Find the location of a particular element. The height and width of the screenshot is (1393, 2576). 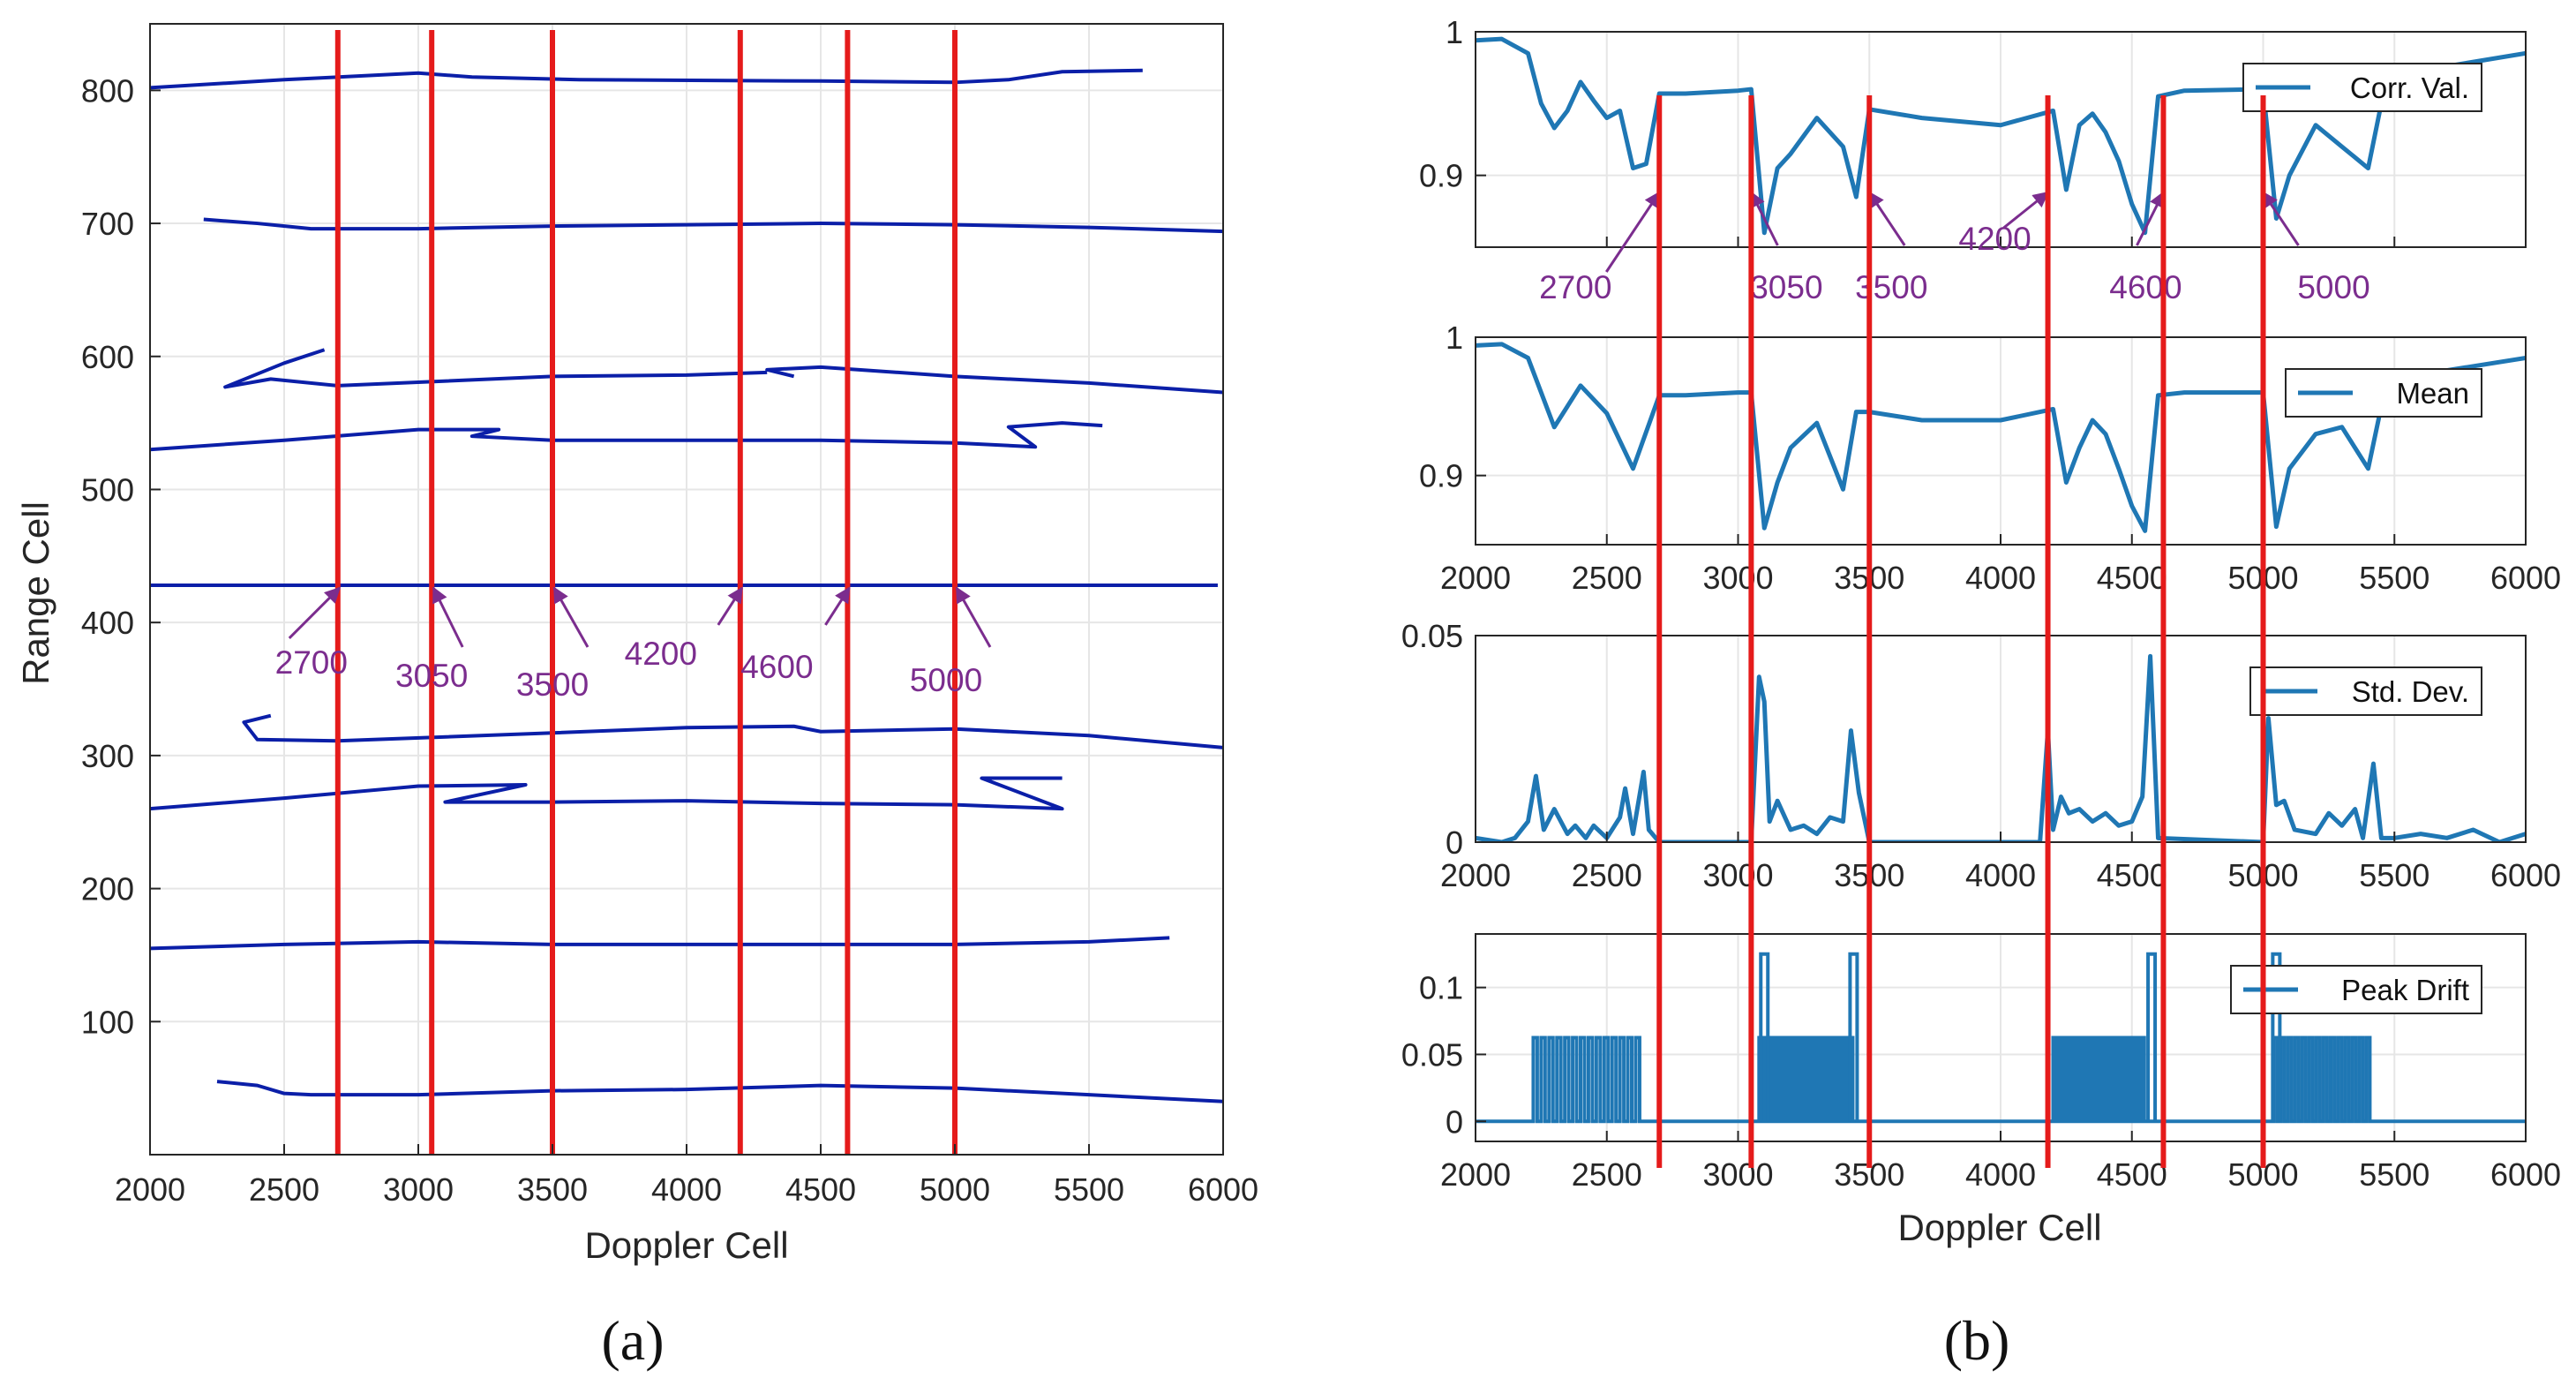

ytick-label-800: 800 is located at coordinates (107, 90).